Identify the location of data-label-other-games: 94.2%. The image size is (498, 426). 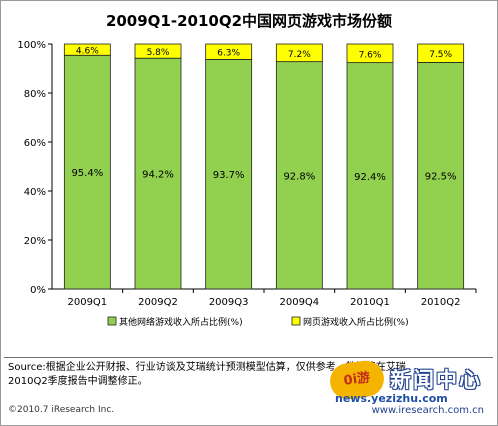
(158, 175).